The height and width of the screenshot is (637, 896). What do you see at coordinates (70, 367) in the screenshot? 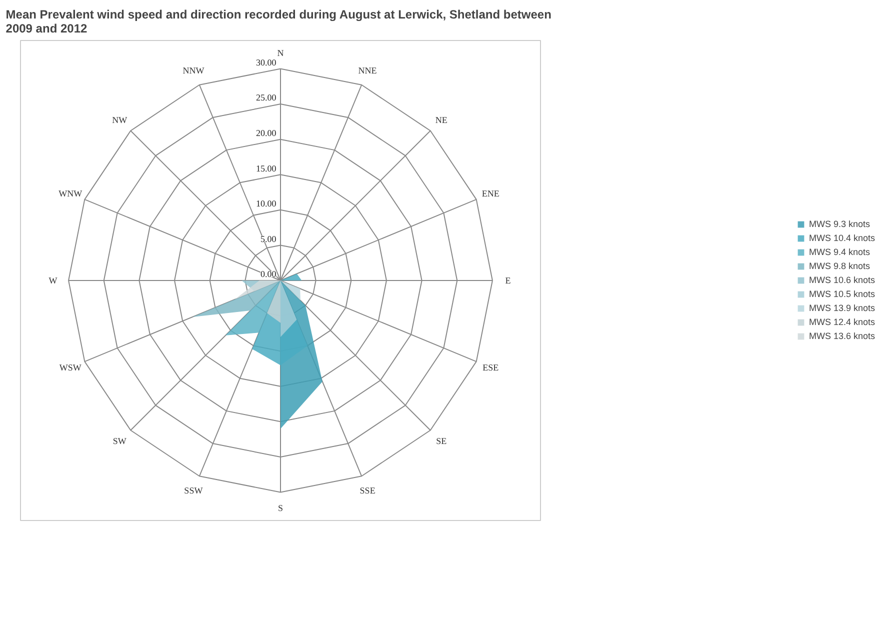
I see `spoke-label: WSW` at bounding box center [70, 367].